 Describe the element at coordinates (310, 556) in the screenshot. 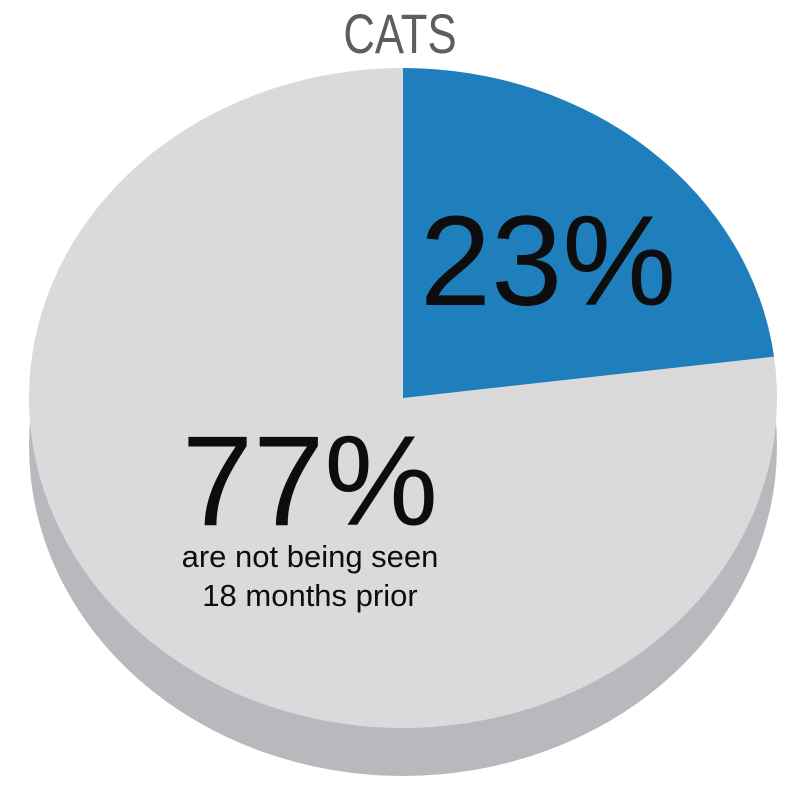

I see `slice-note-line-1: are not being seen` at that location.